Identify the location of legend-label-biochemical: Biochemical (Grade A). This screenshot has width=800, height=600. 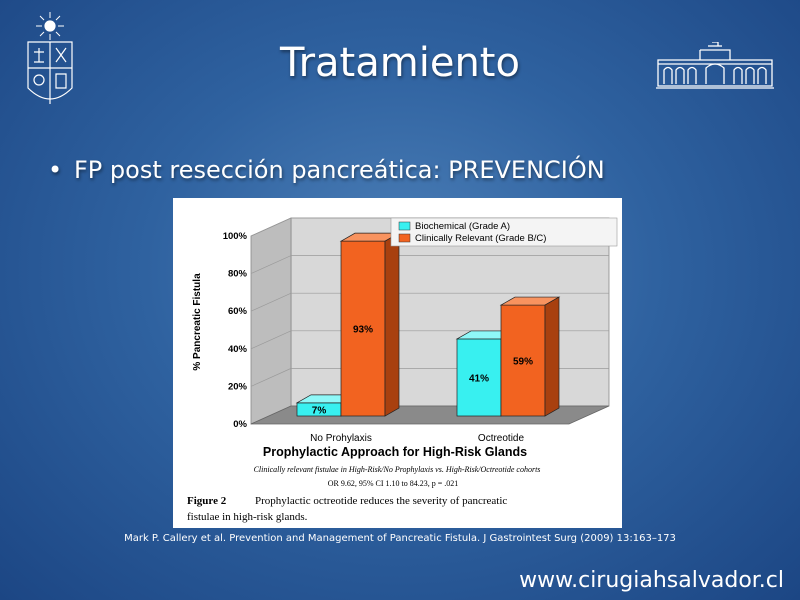
(462, 226).